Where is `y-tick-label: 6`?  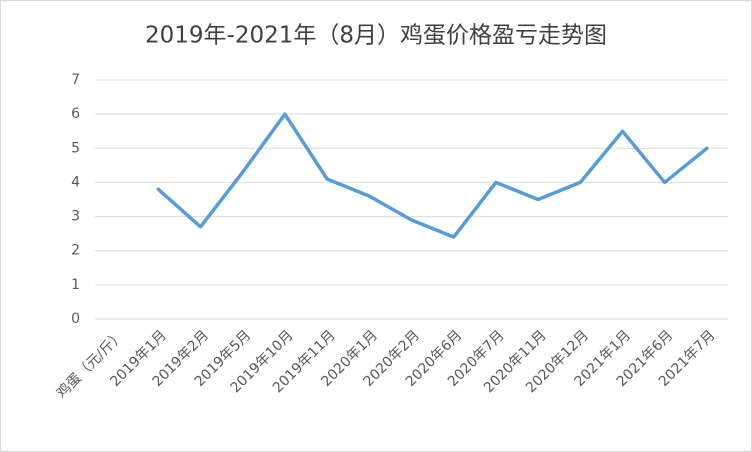
y-tick-label: 6 is located at coordinates (75, 114).